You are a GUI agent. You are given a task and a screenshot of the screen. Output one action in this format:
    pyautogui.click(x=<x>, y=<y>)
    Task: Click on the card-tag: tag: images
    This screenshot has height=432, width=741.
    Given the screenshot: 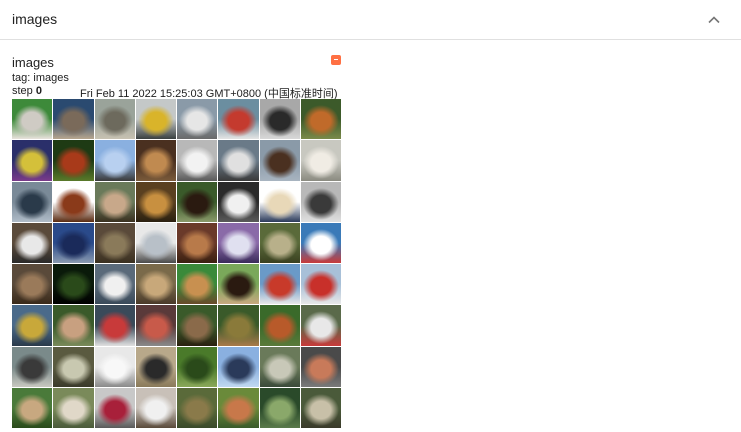 What is the action you would take?
    pyautogui.click(x=40, y=78)
    